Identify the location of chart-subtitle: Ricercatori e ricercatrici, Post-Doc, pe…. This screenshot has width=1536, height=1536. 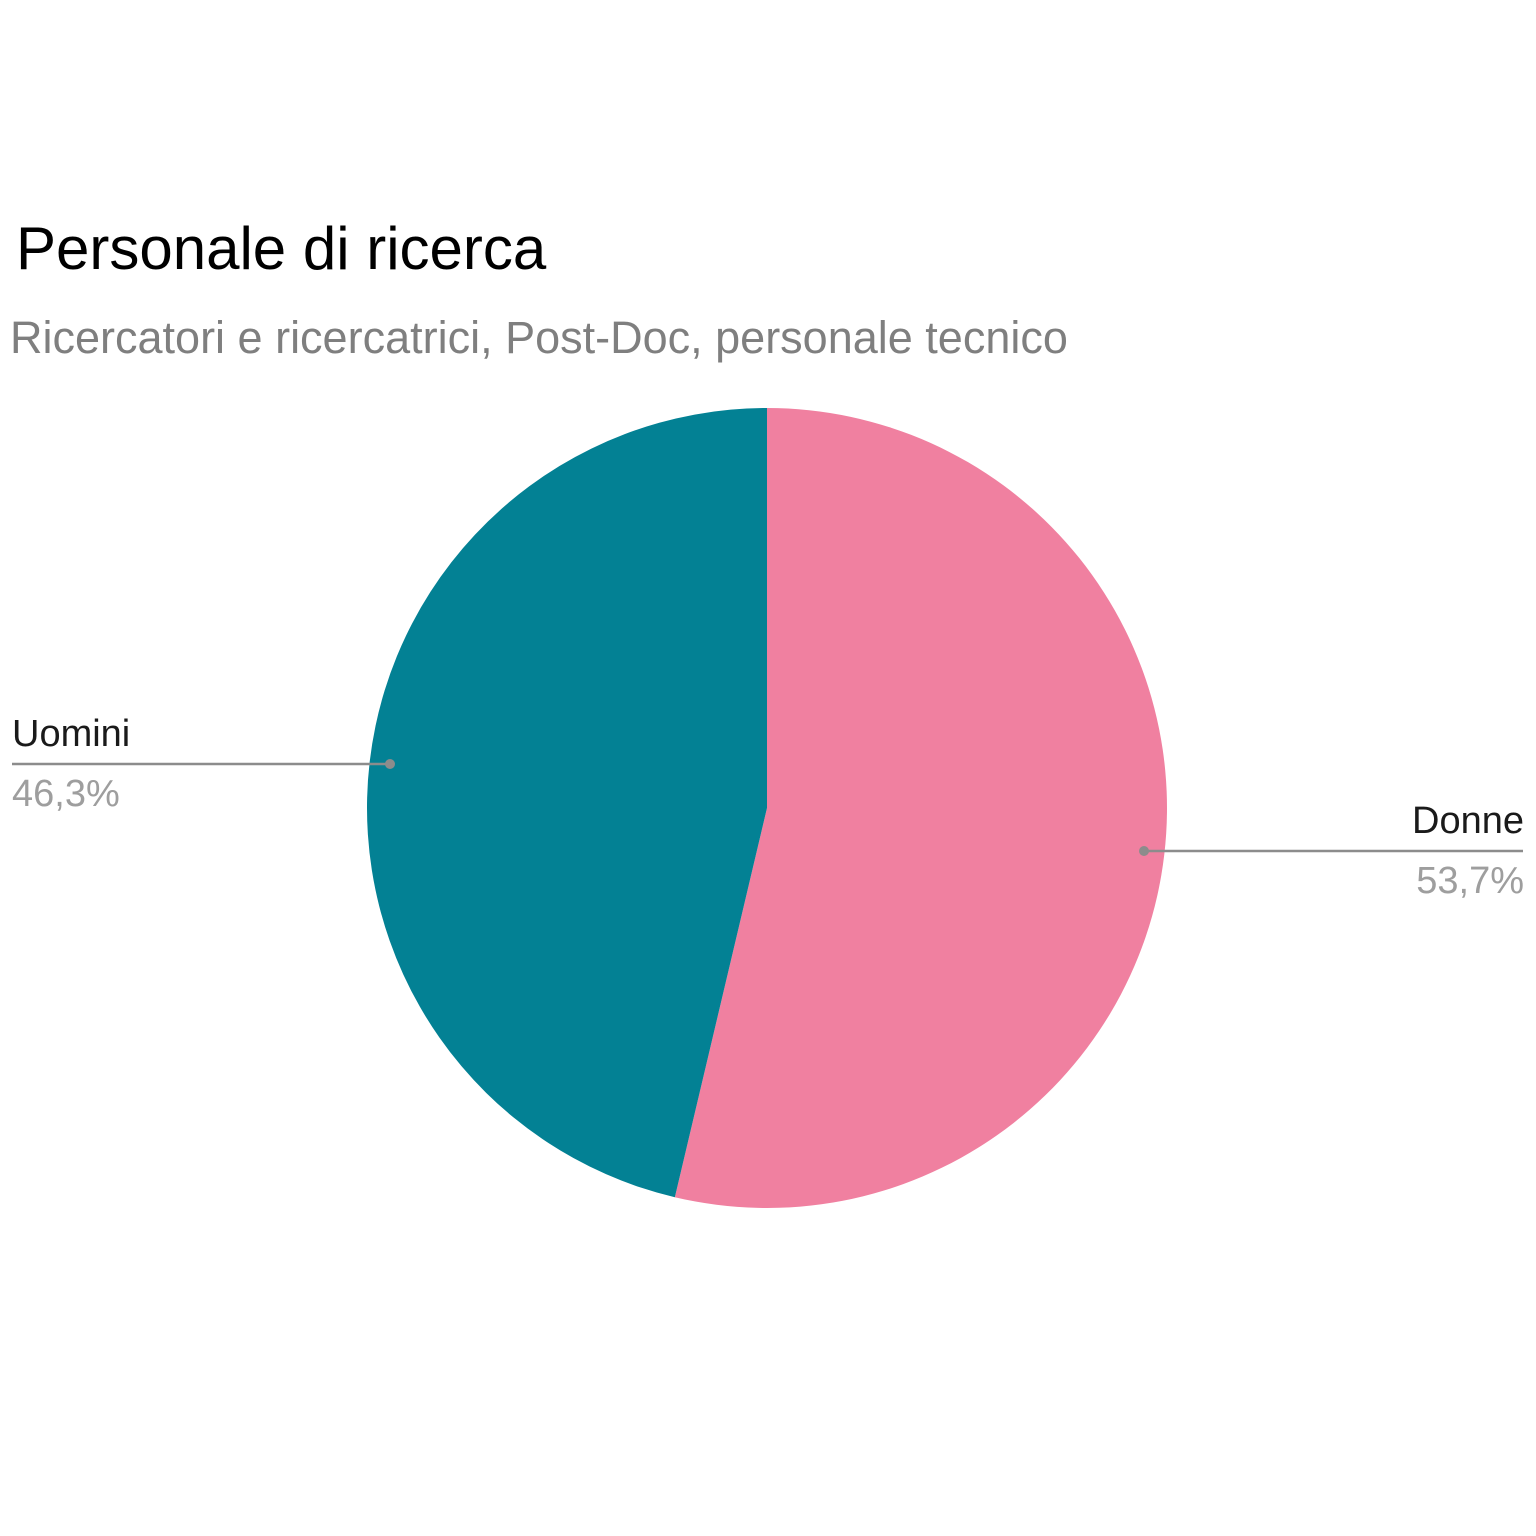
(539, 337).